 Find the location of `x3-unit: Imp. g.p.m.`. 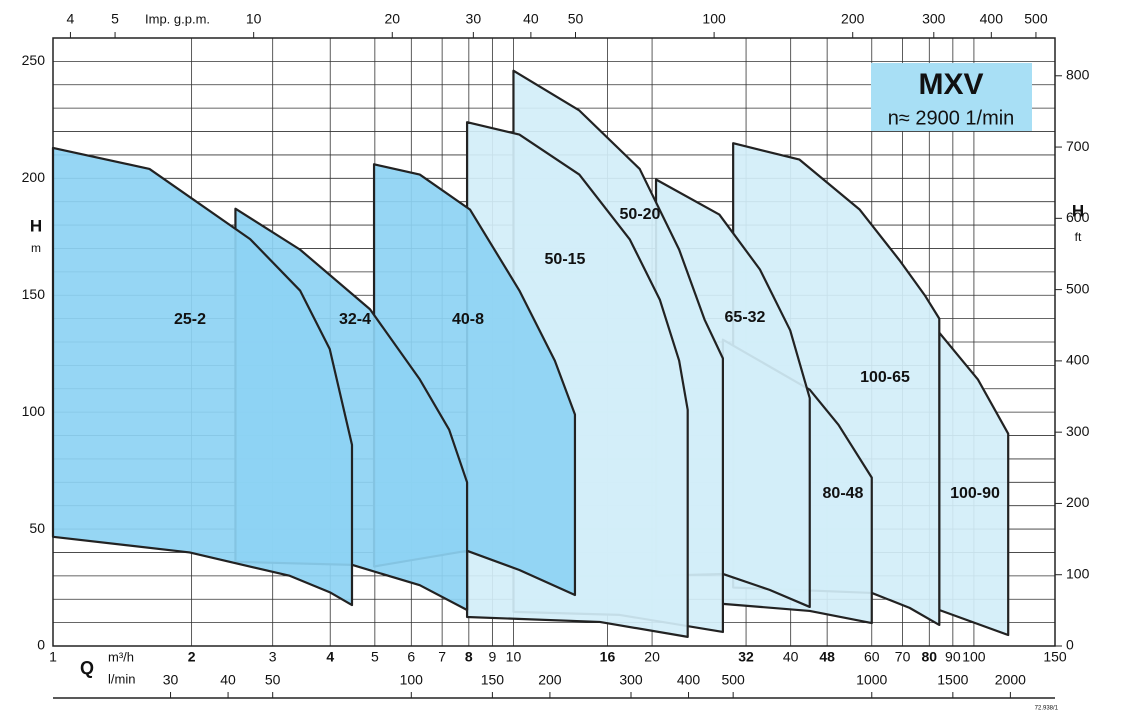

x3-unit: Imp. g.p.m. is located at coordinates (177, 18).